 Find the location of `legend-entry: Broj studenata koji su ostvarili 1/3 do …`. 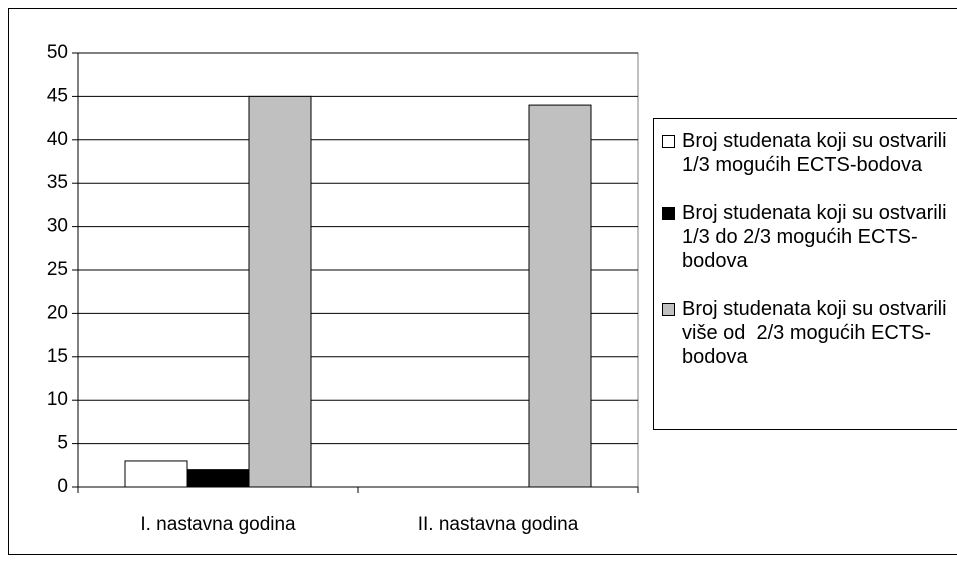

legend-entry: Broj studenata koji su ostvarili 1/3 do … is located at coordinates (809, 237).